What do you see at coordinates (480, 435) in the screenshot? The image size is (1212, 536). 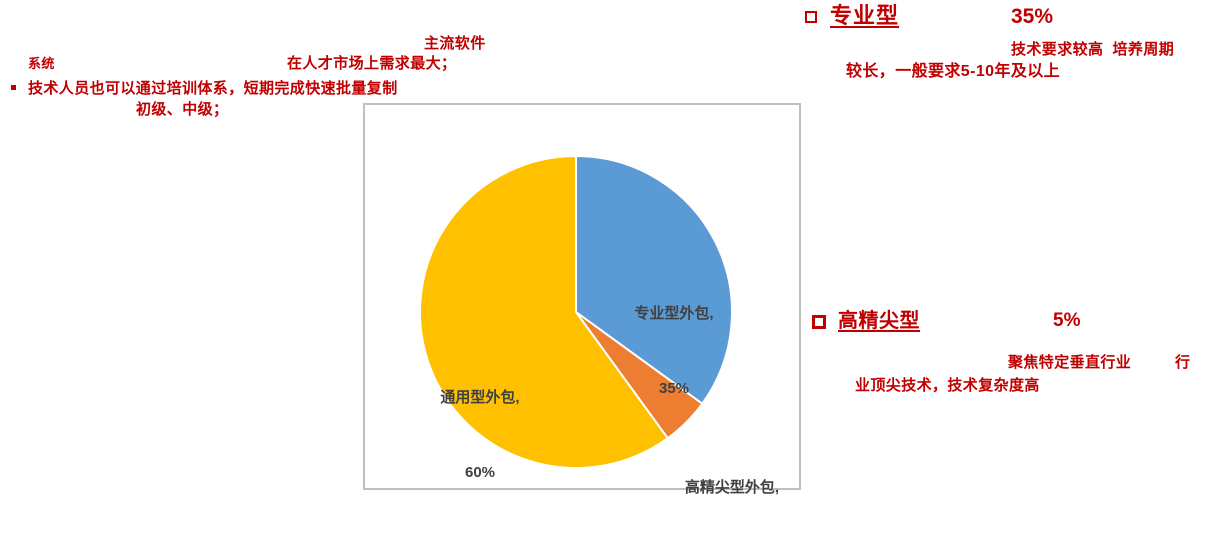 I see `pie-label-general: 通用型外包, 60%` at bounding box center [480, 435].